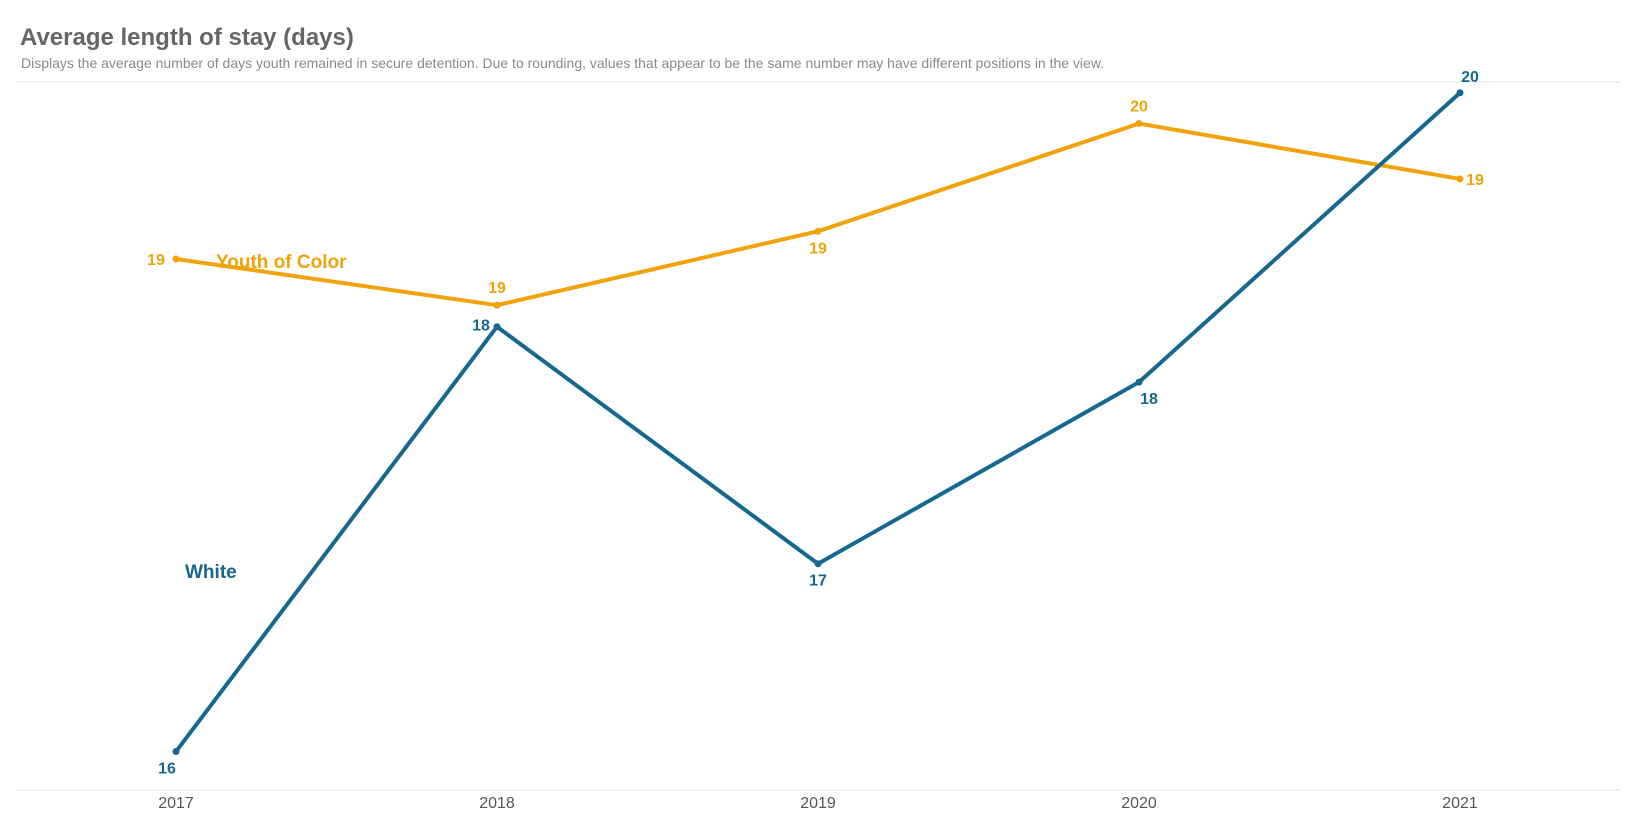  Describe the element at coordinates (481, 326) in the screenshot. I see `data-label-white-2018: 18` at that location.